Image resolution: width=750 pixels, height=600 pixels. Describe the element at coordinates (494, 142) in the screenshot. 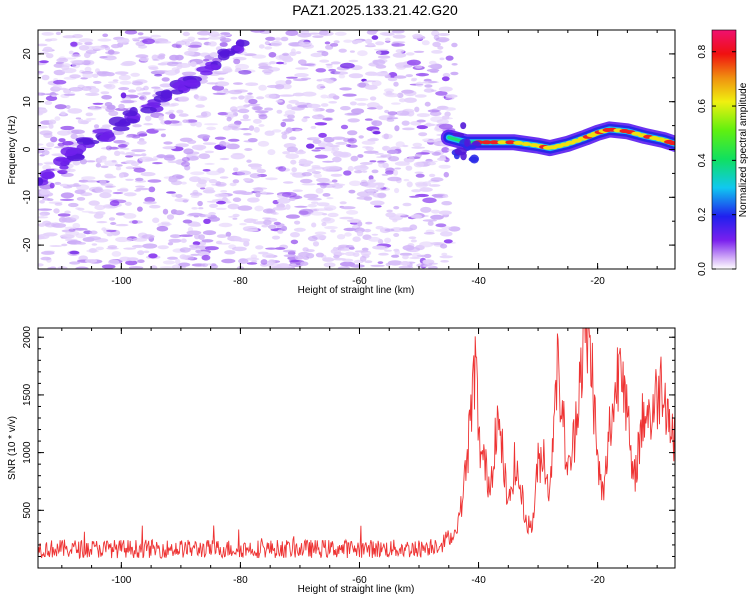

I see `ridge-hotspot` at that location.